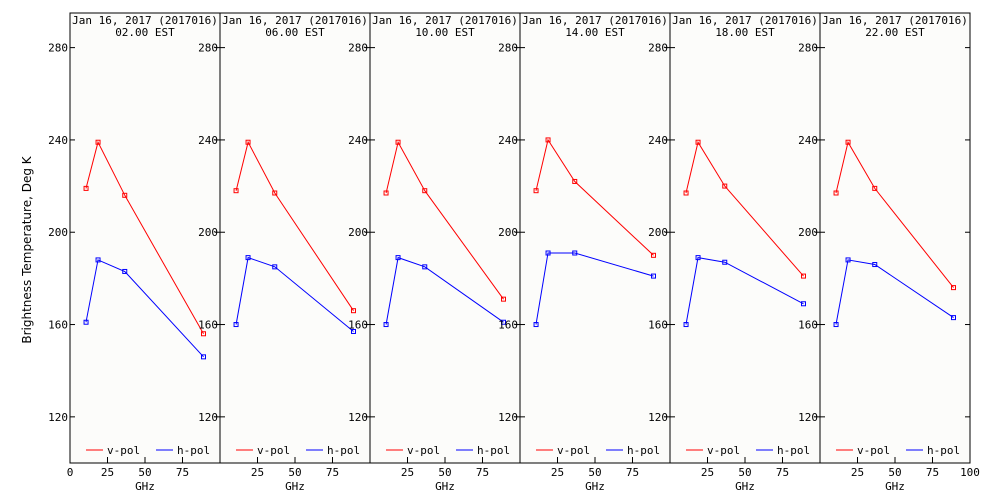 The height and width of the screenshot is (500, 1000). What do you see at coordinates (445, 32) in the screenshot?
I see `panel-subtitle: 10.00 EST` at bounding box center [445, 32].